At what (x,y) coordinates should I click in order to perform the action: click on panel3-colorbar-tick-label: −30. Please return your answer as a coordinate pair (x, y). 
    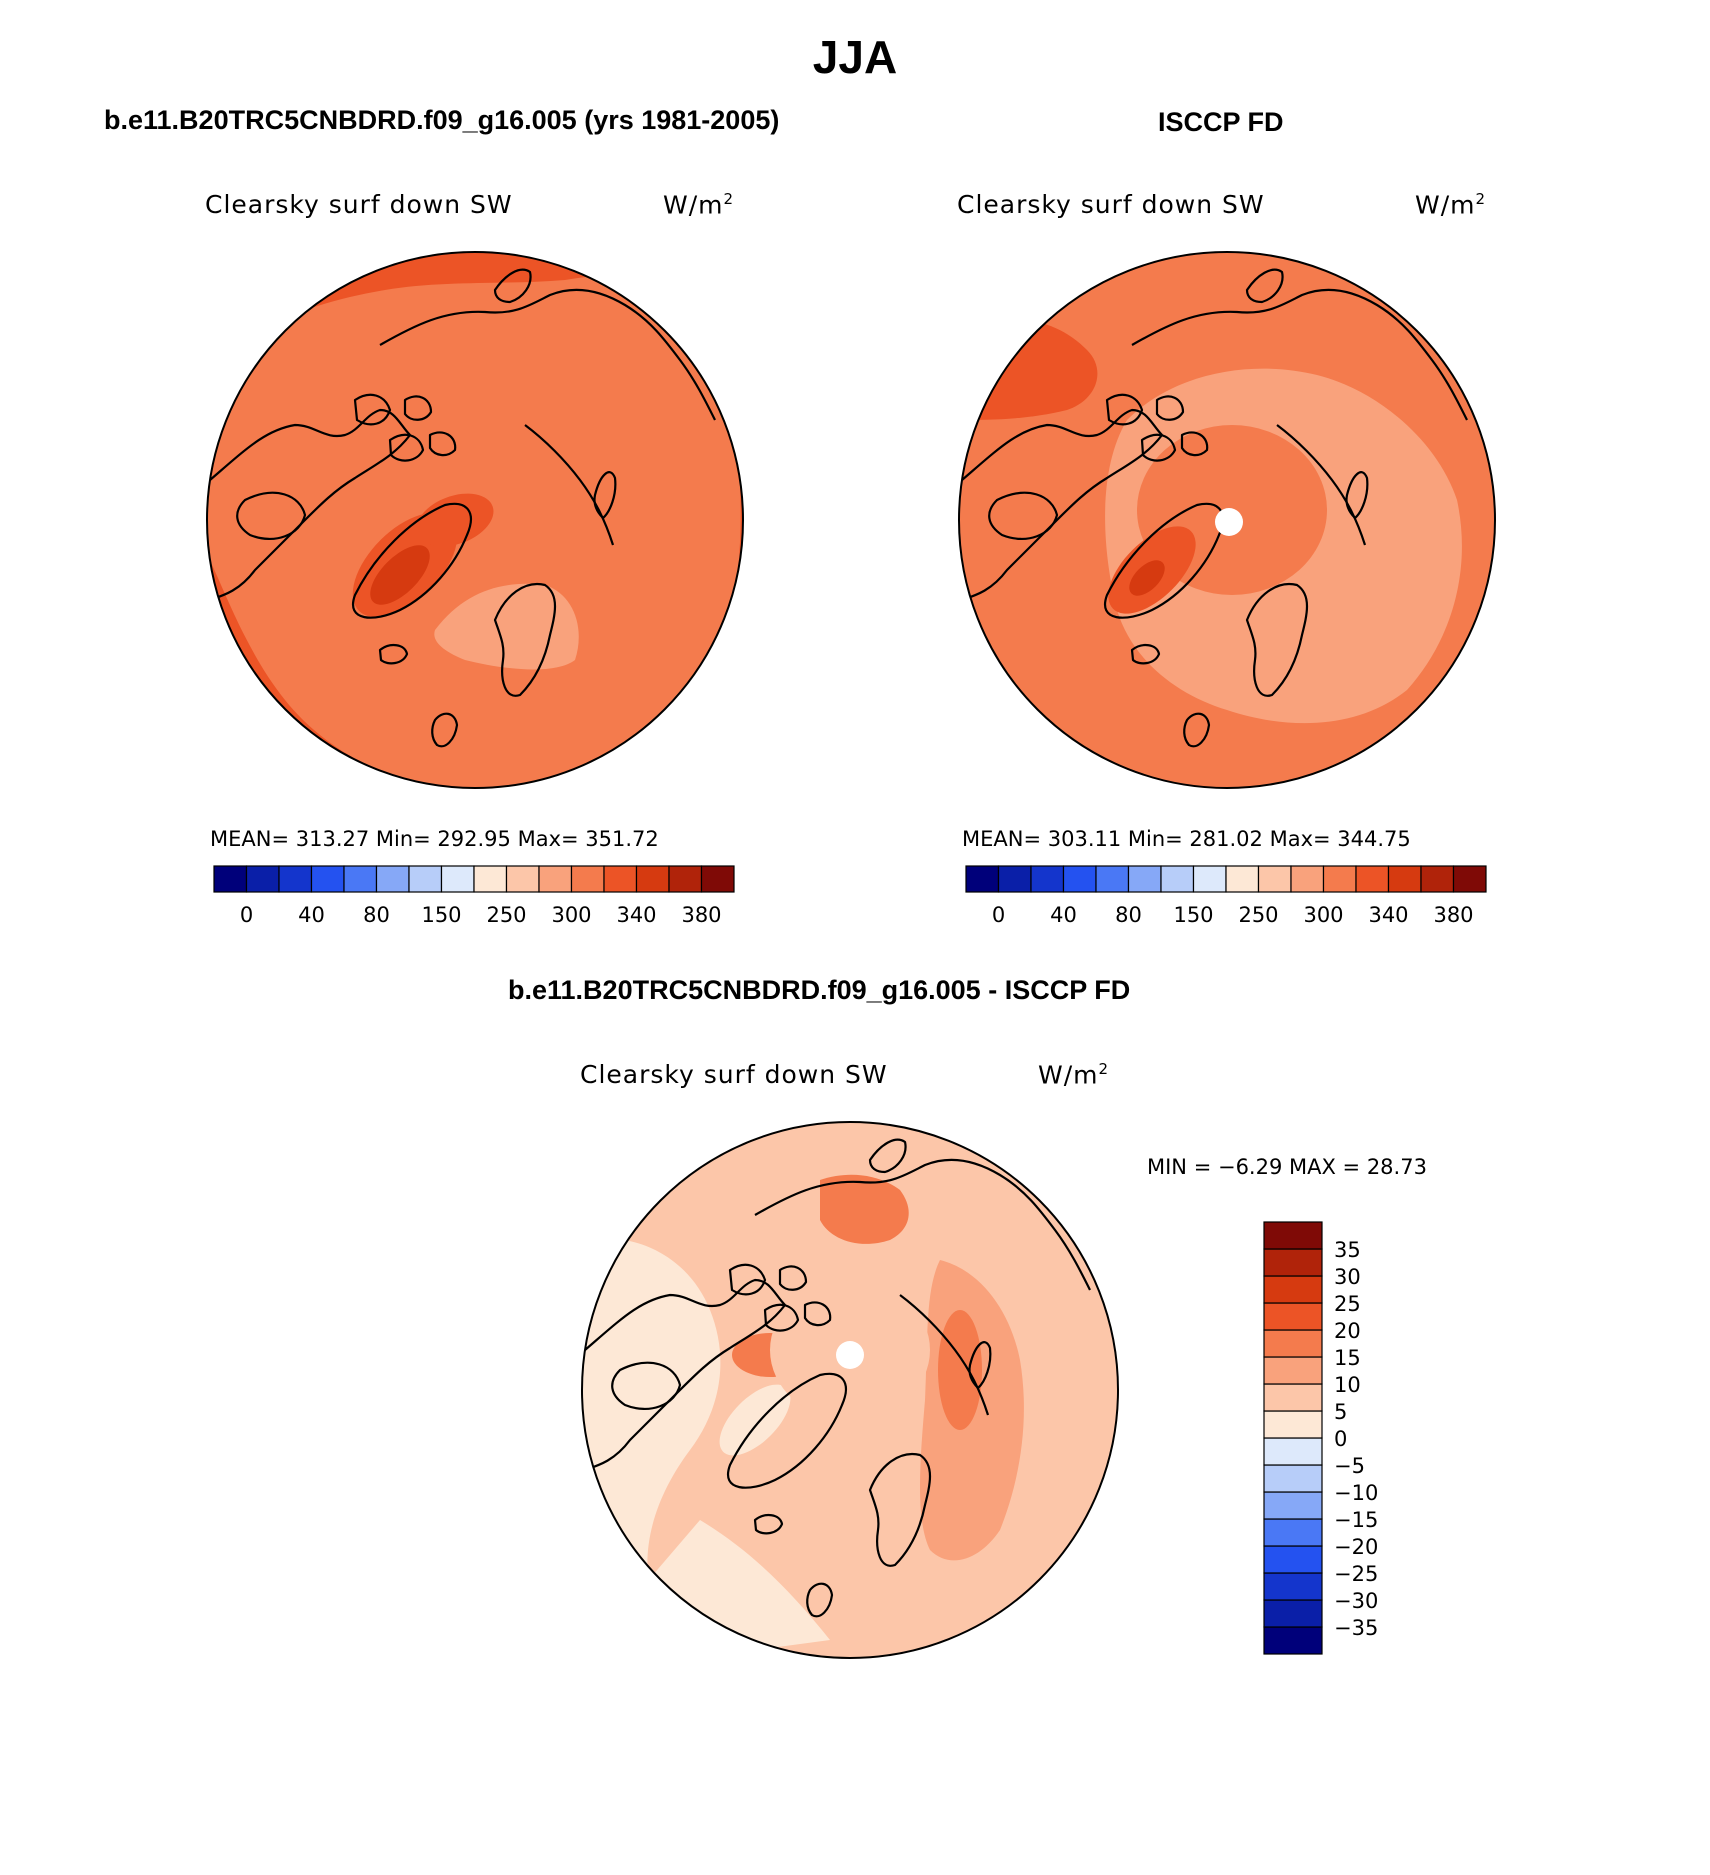
    Looking at the image, I should click on (1356, 1601).